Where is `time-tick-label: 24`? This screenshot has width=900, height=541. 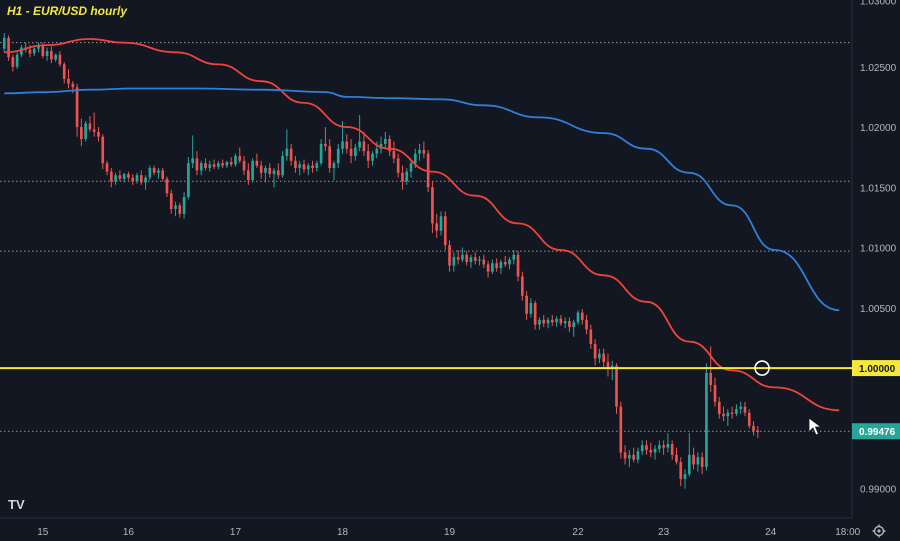
time-tick-label: 24 is located at coordinates (771, 532).